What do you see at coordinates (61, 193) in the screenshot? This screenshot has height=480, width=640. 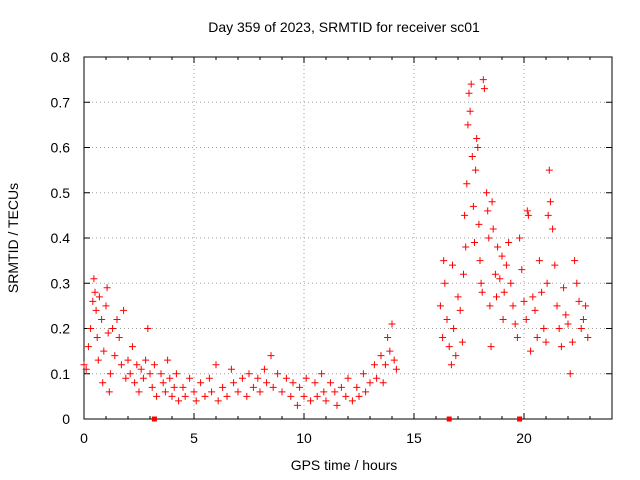 I see `y-tick-label: 0.5` at bounding box center [61, 193].